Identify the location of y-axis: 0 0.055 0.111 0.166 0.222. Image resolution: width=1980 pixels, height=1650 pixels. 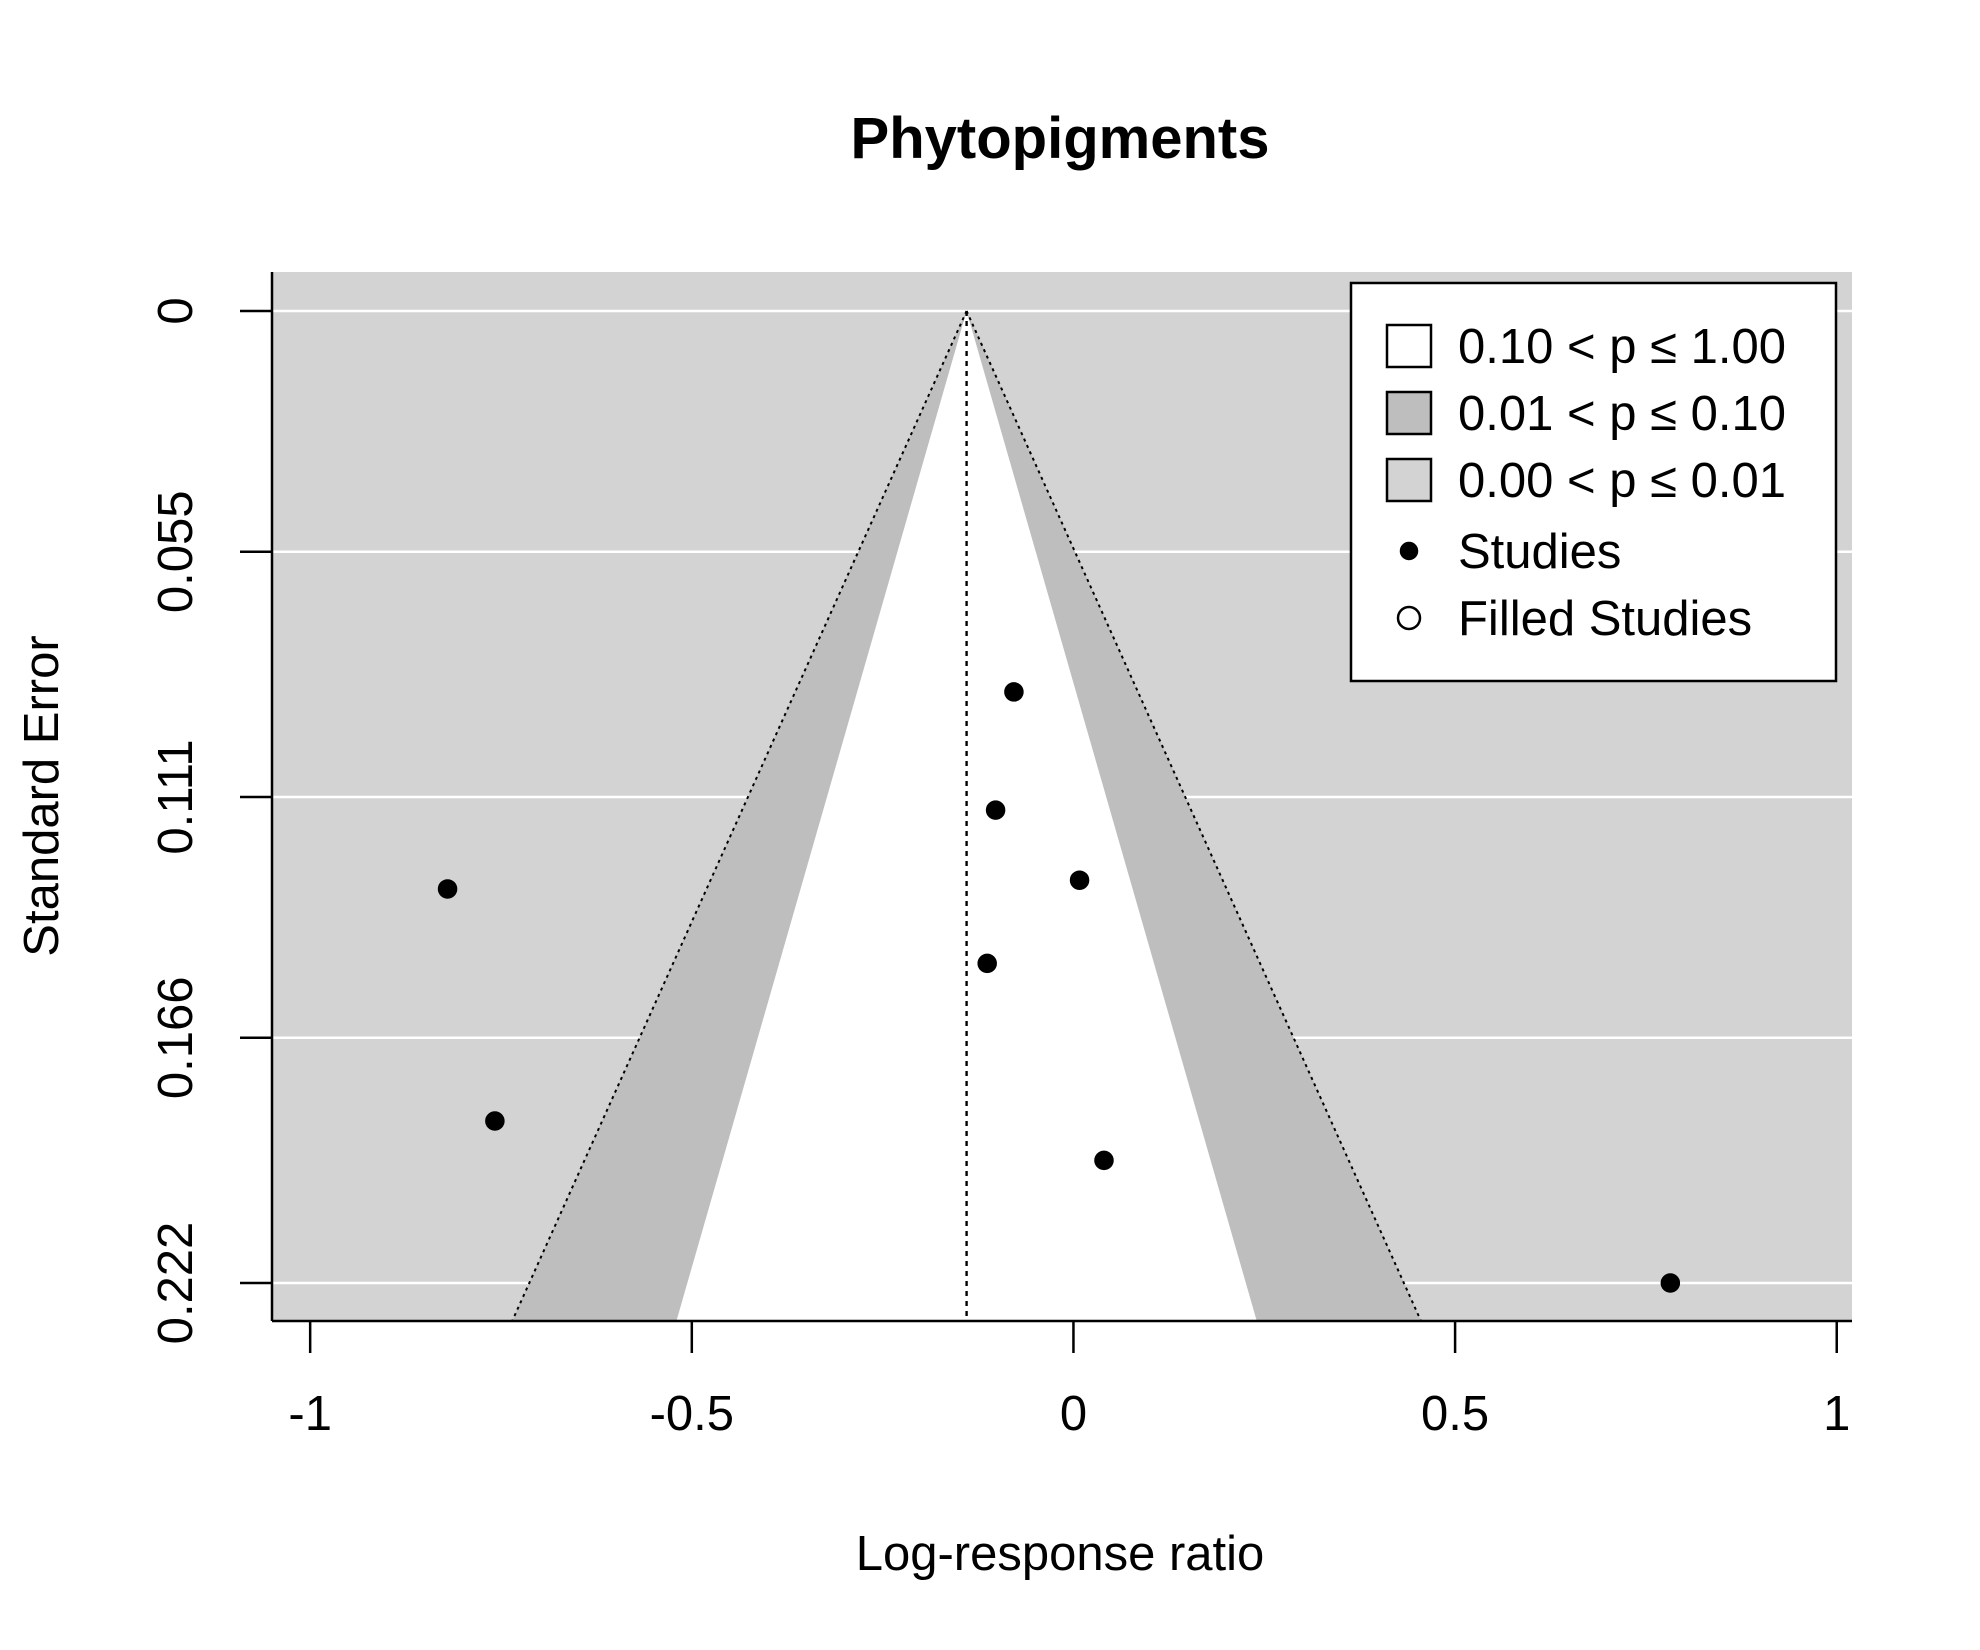
(211, 808).